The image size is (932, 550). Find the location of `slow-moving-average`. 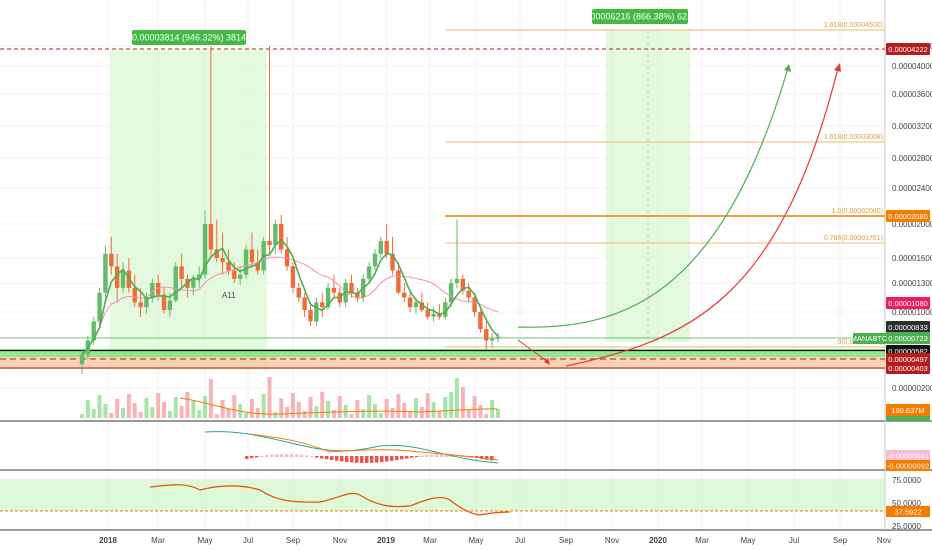

slow-moving-average is located at coordinates (290, 306).